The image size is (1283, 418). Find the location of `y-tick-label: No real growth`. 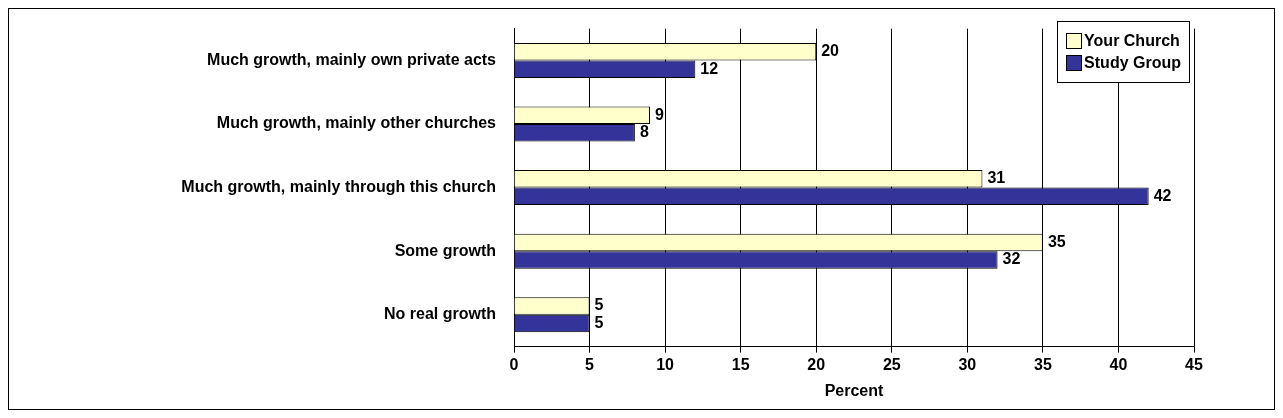

y-tick-label: No real growth is located at coordinates (439, 314).